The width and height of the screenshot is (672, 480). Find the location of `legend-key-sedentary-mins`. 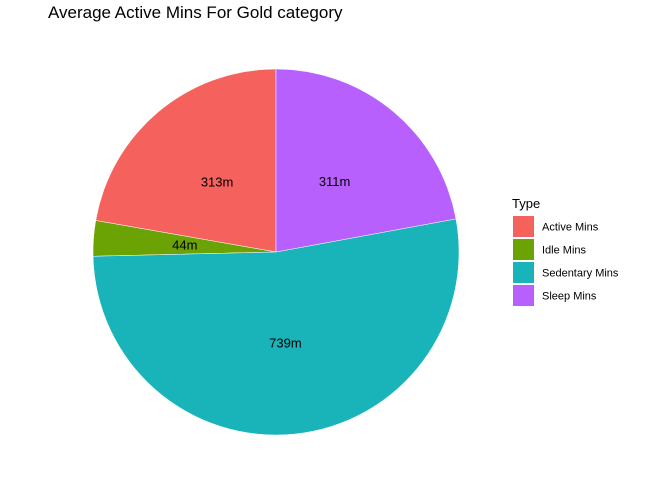

legend-key-sedentary-mins is located at coordinates (523, 272).